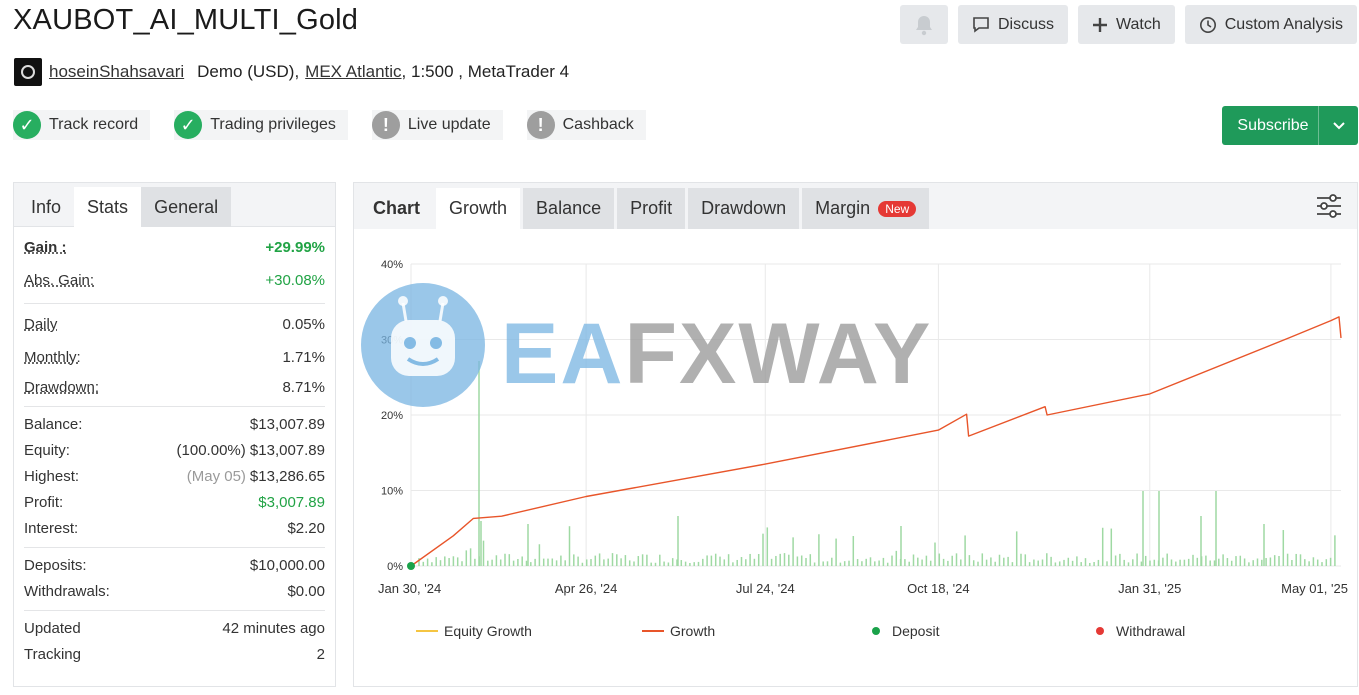  What do you see at coordinates (392, 416) in the screenshot?
I see `ytick-label: 20%` at bounding box center [392, 416].